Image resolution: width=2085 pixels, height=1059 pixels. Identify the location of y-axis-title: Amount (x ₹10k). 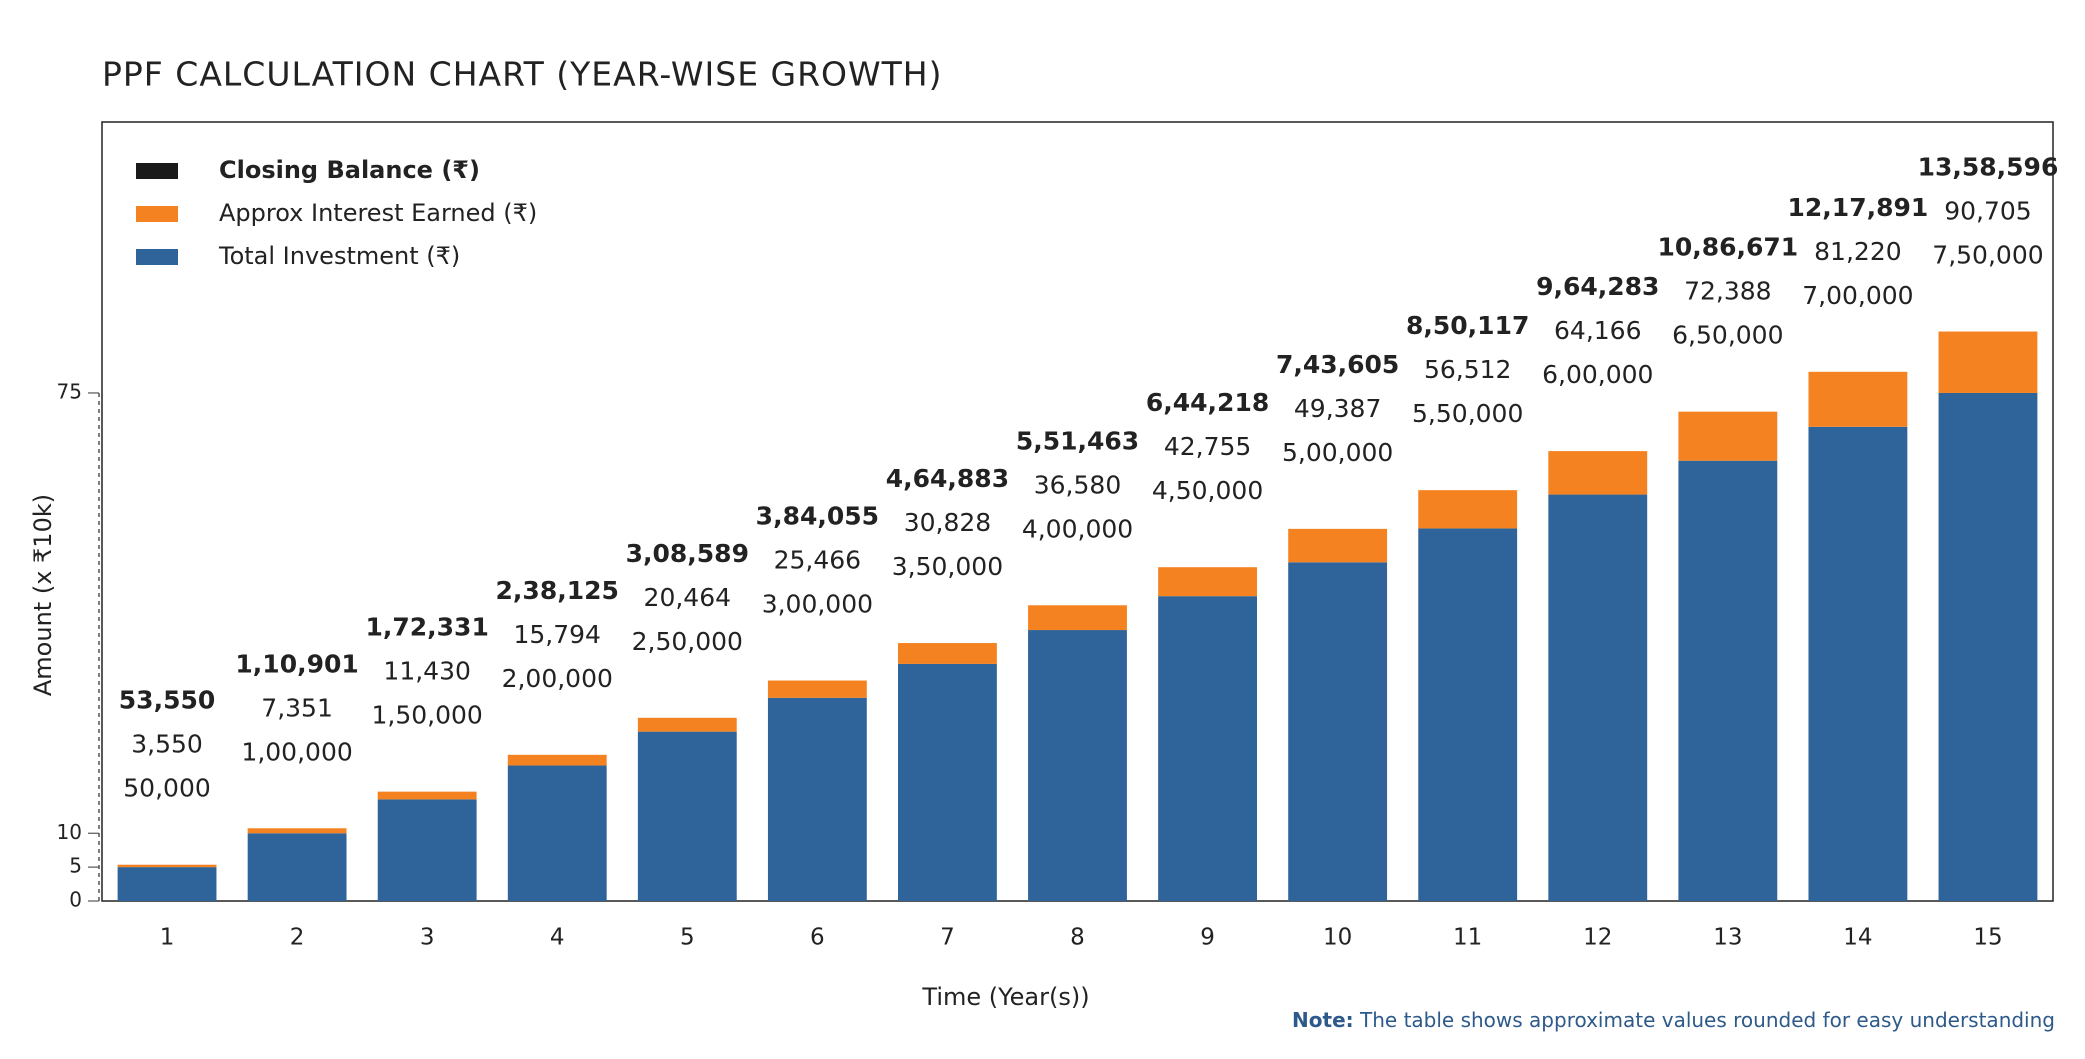
(43, 595).